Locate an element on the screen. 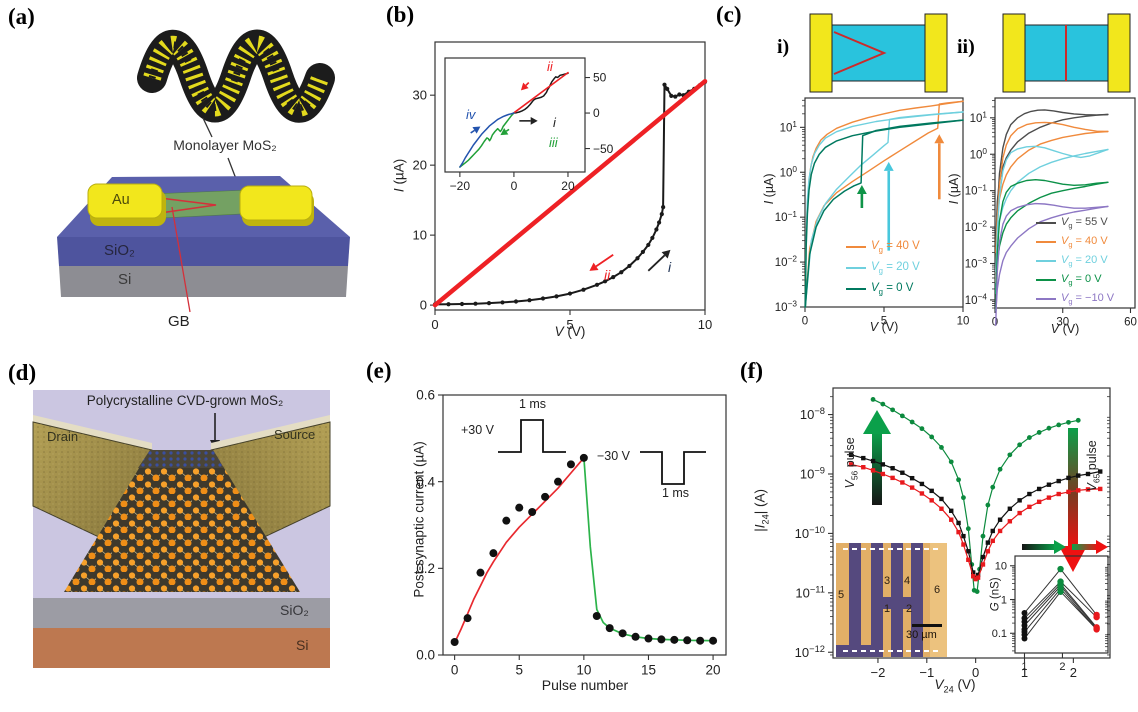 This screenshot has height=712, width=1138. g-symbol: G is located at coordinates (995, 607).